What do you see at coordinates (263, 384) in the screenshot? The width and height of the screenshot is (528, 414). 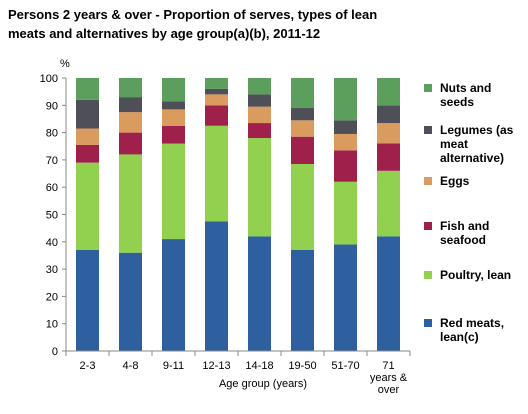 I see `x-axis-title: Age group (years)` at bounding box center [263, 384].